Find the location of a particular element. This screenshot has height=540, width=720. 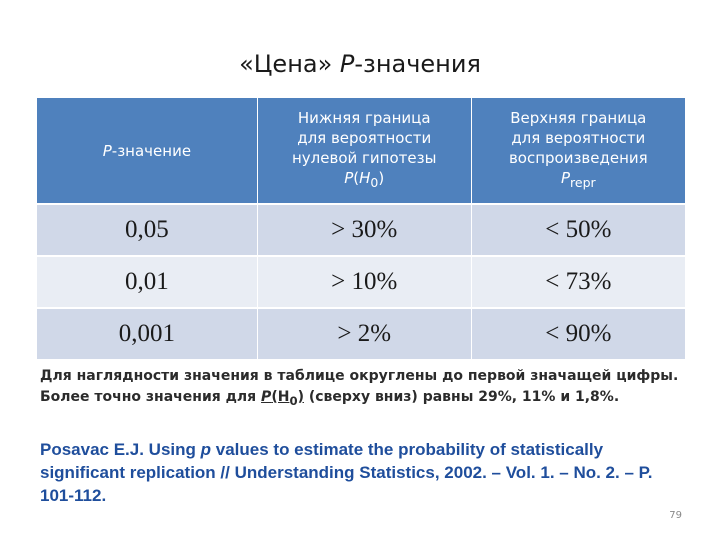

cell-p-value: 0,05 is located at coordinates (147, 229).